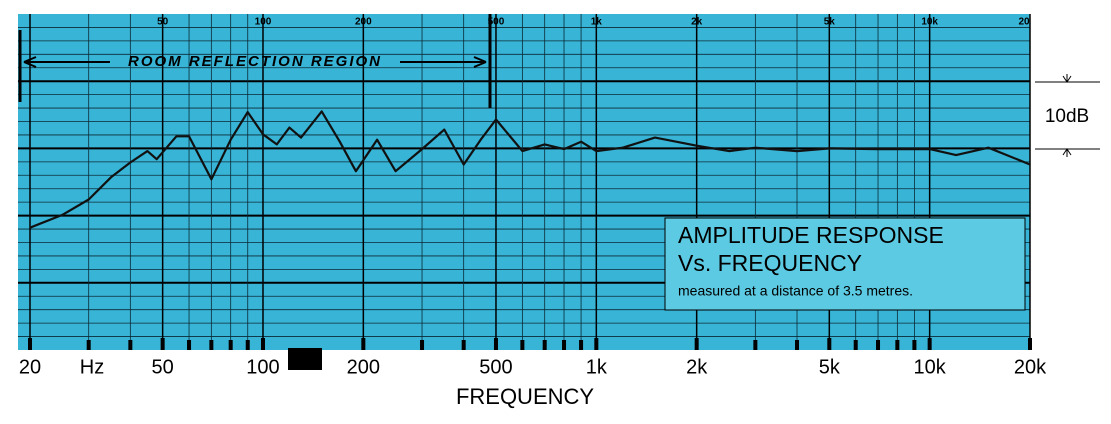 The width and height of the screenshot is (1111, 424). What do you see at coordinates (30, 367) in the screenshot?
I see `x-tick-label: 20` at bounding box center [30, 367].